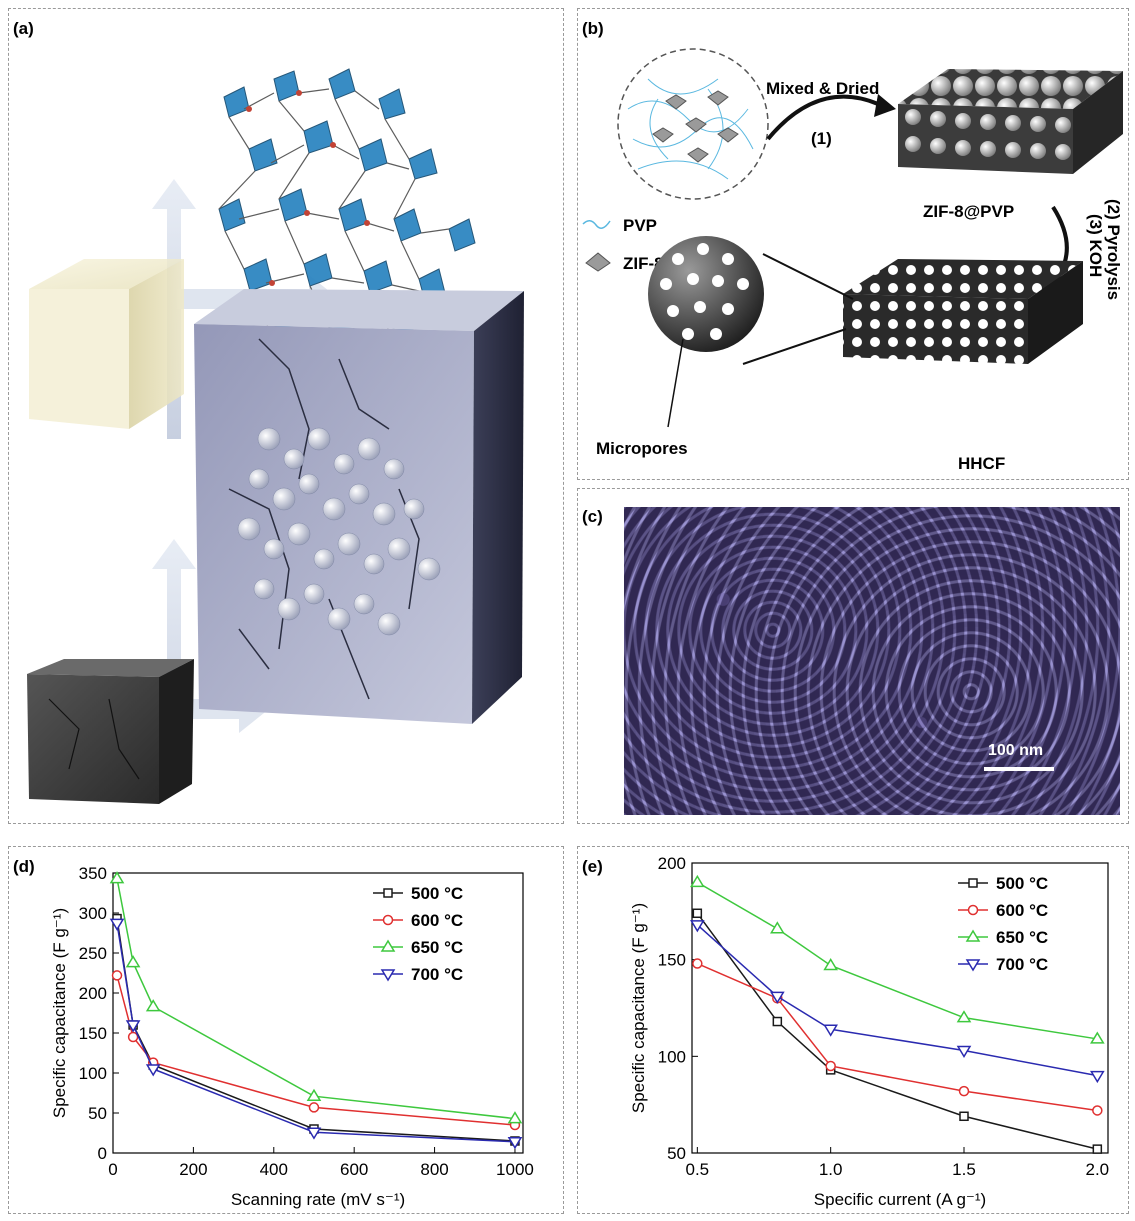  Describe the element at coordinates (596, 224) in the screenshot. I see `pvp-legend-icon` at that location.